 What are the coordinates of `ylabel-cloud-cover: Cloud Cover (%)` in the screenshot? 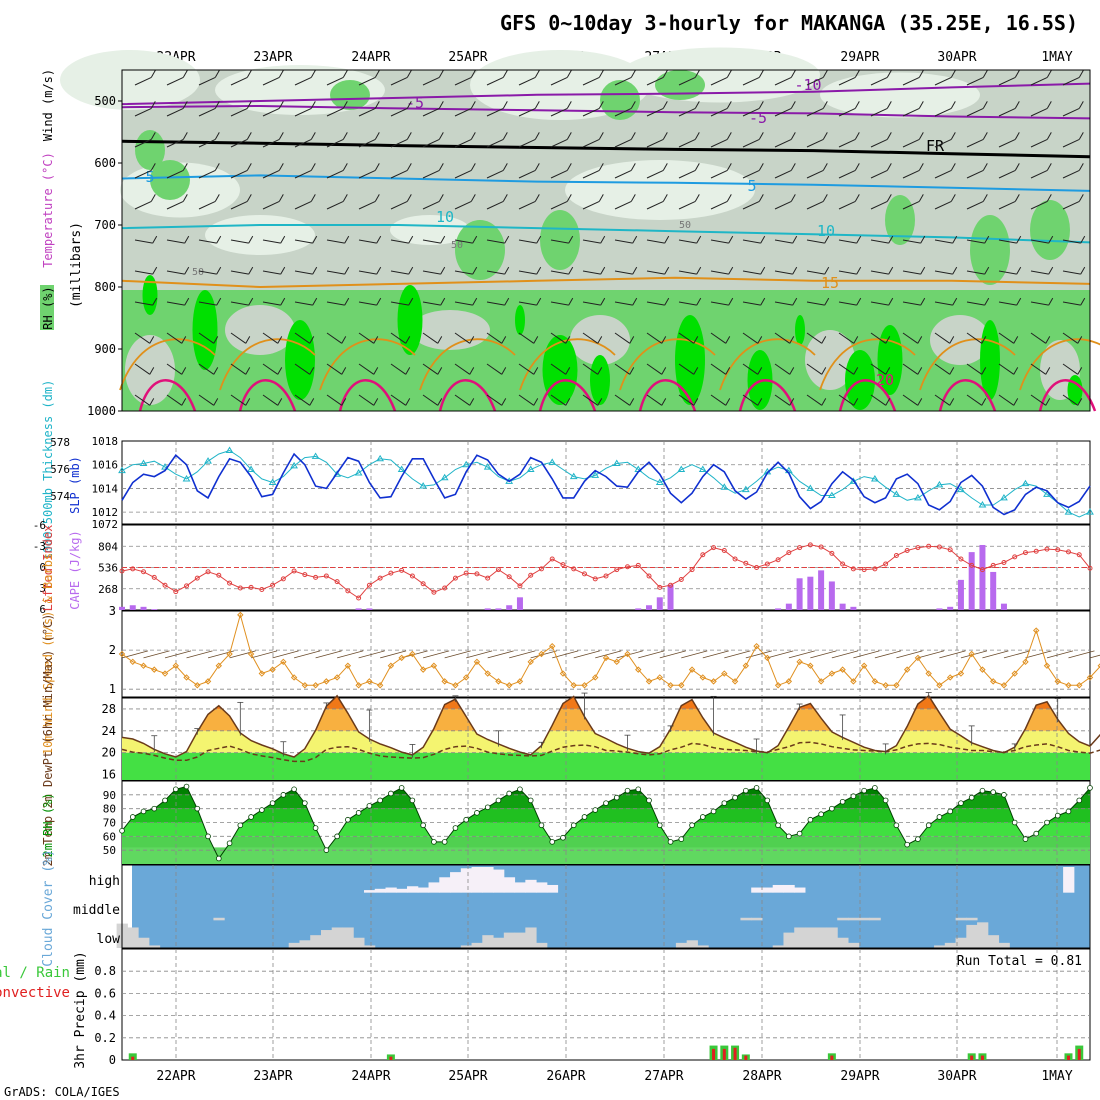 It's located at (48, 907).